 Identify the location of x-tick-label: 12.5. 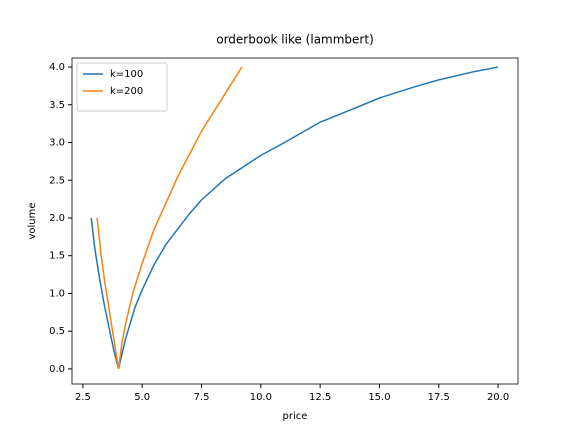
(320, 397).